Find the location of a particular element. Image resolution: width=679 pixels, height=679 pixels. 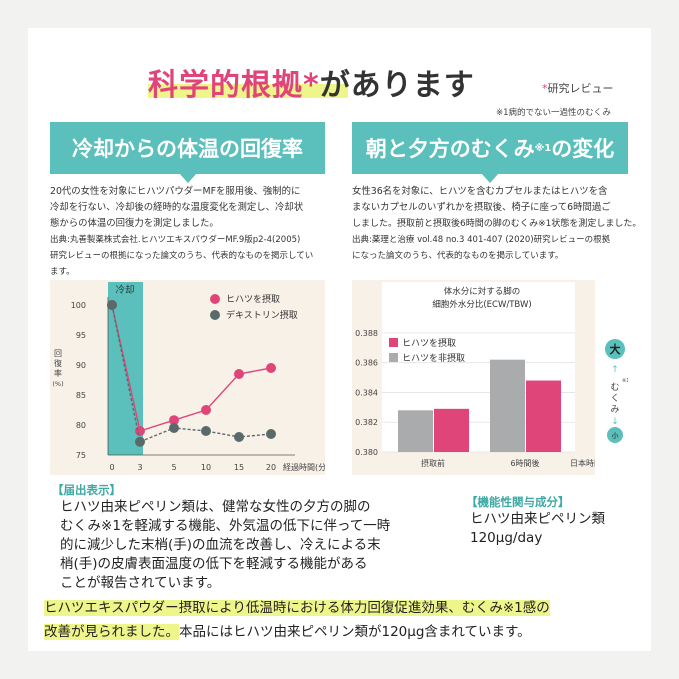

legend-label-2: ヒハツを非摂取 is located at coordinates (433, 358).